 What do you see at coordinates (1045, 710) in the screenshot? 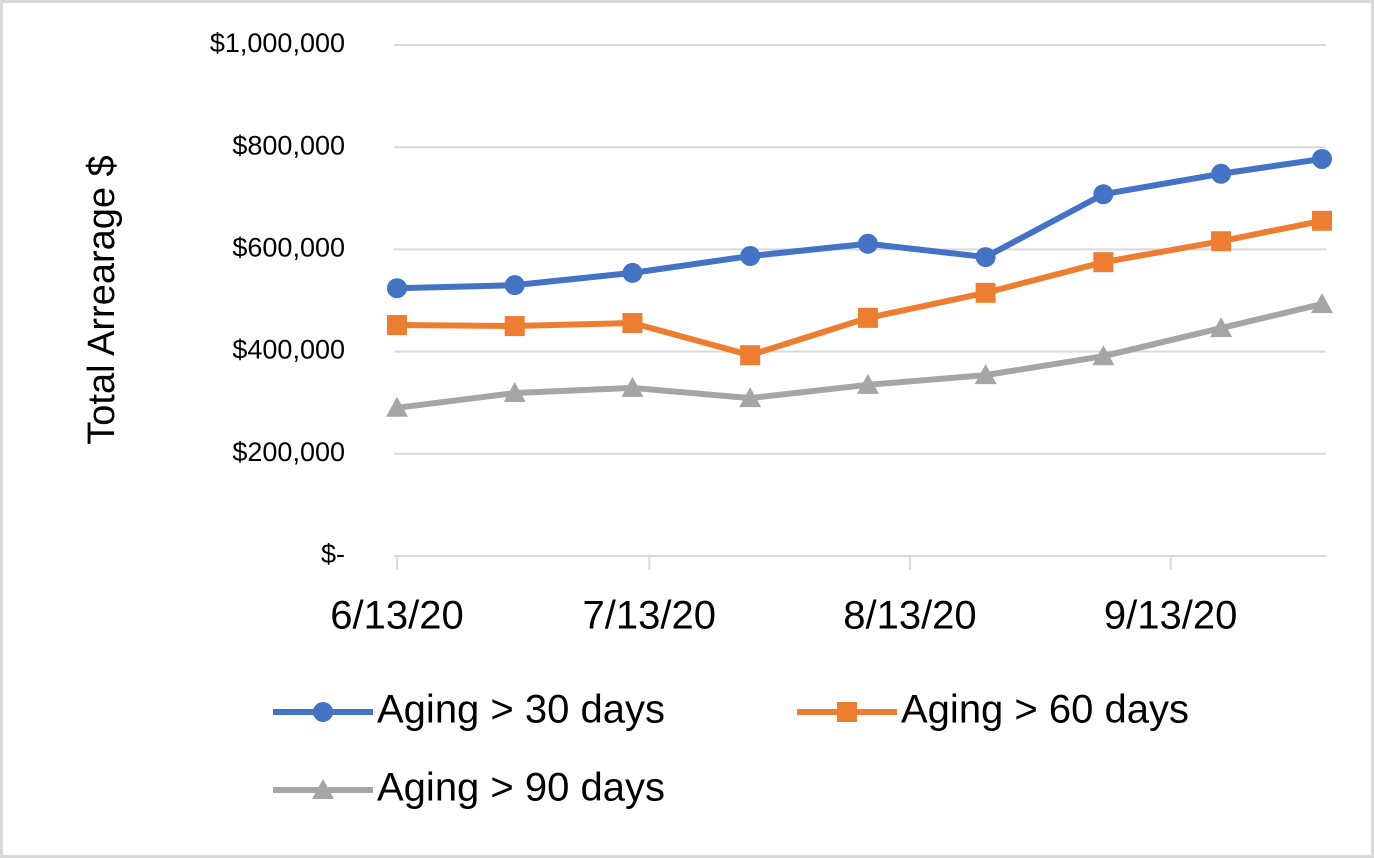
I see `legend-label: Aging > 60 days` at bounding box center [1045, 710].